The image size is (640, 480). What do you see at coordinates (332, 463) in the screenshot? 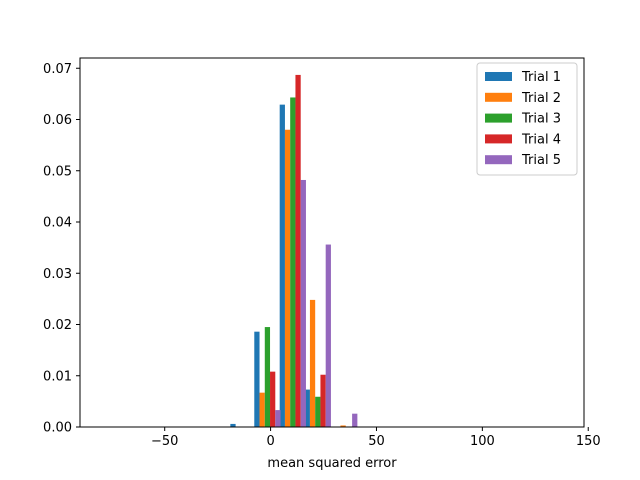
I see `x-axis-label: mean squared error` at bounding box center [332, 463].